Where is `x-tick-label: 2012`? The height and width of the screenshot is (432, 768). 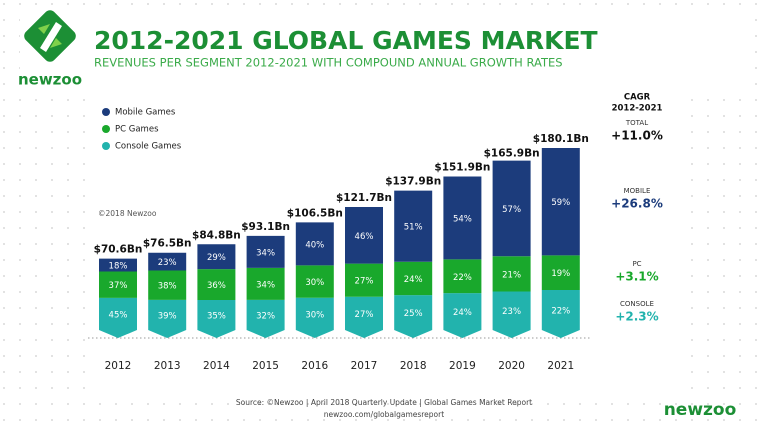
x-tick-label: 2012 is located at coordinates (118, 366).